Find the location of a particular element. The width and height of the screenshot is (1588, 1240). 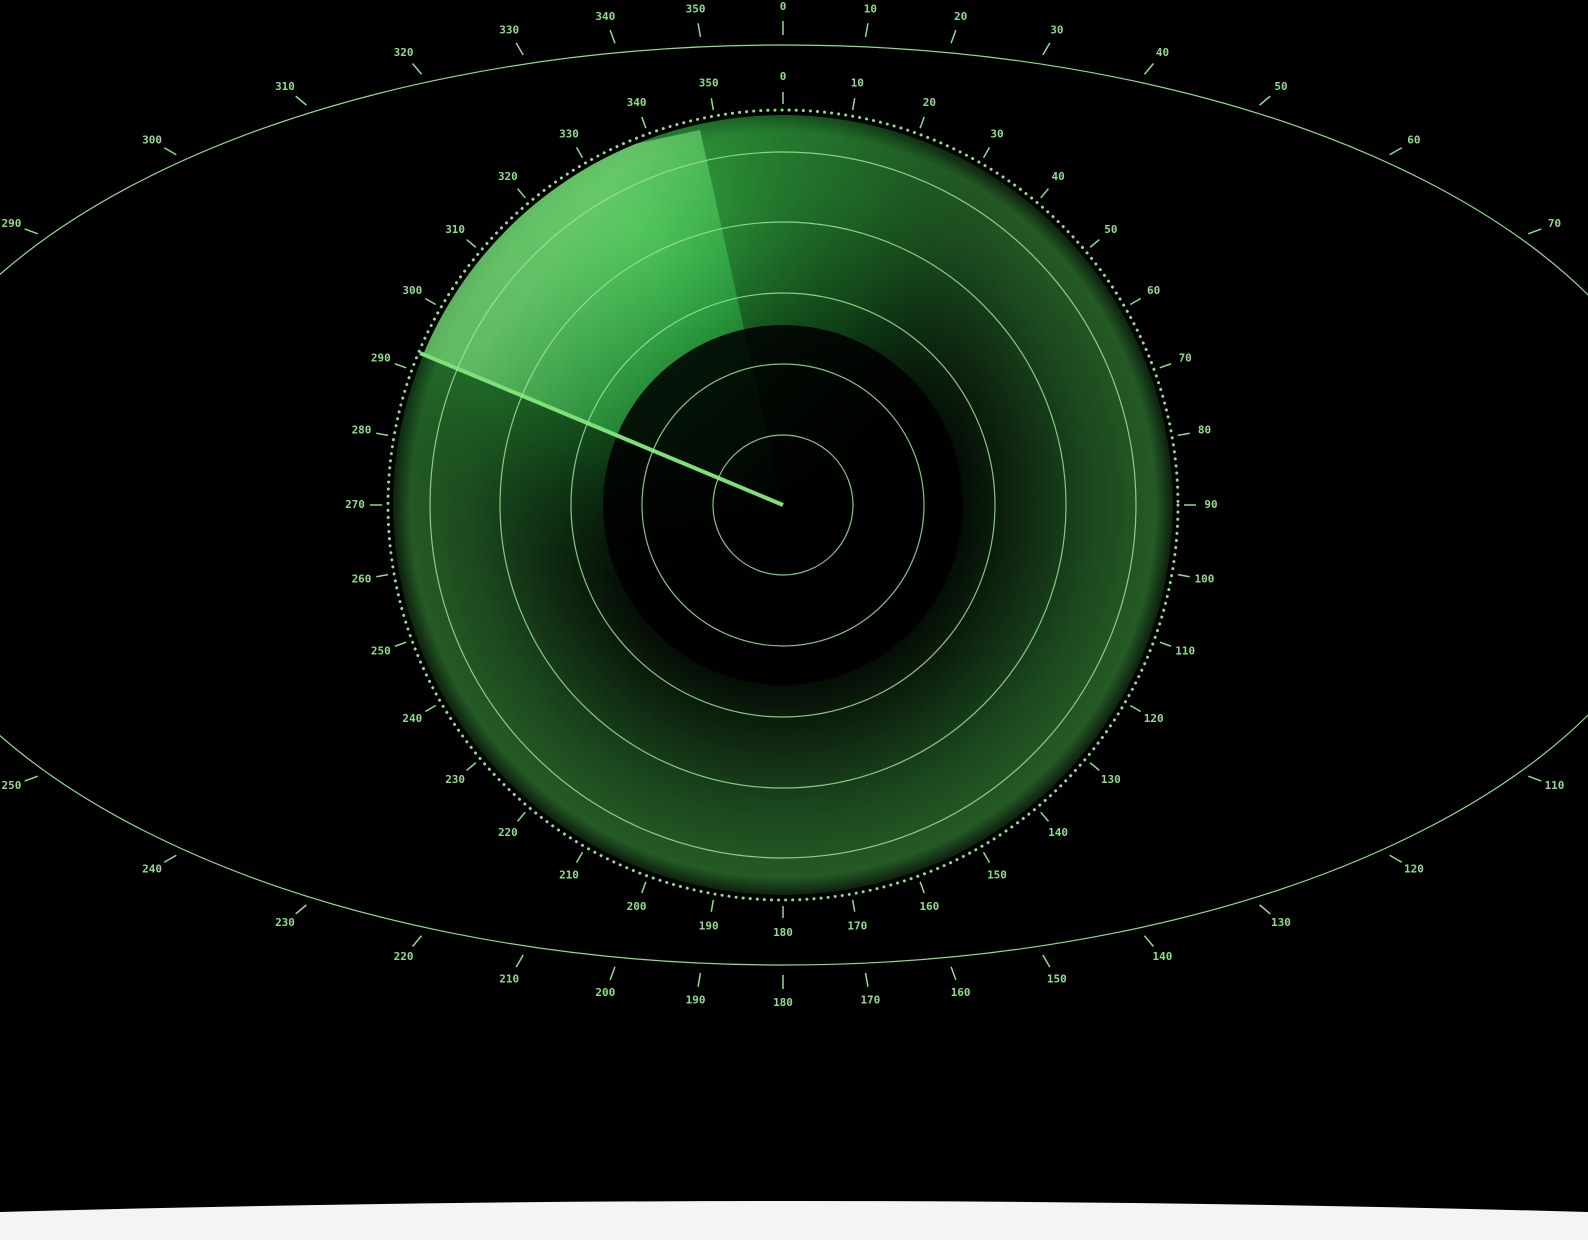

outer-label: 240 is located at coordinates (152, 868).